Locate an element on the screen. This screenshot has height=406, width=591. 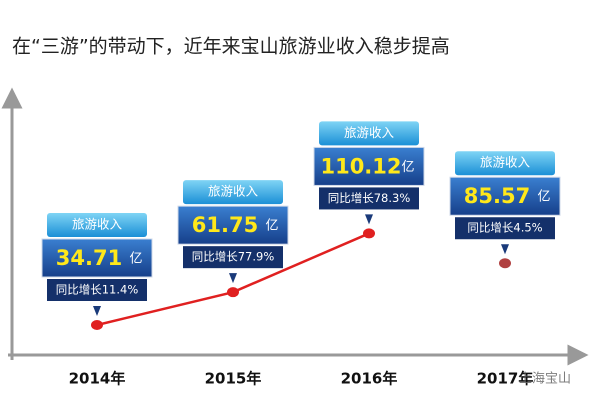
growth-label: 同比增长78.3% is located at coordinates (369, 198).